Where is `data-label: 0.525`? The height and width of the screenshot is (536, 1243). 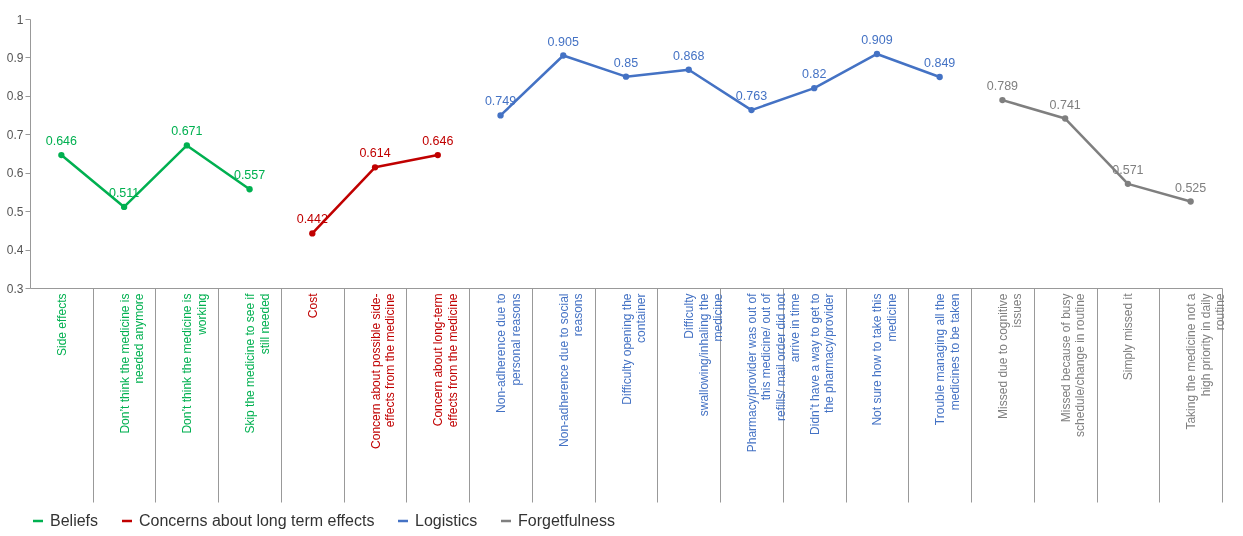 data-label: 0.525 is located at coordinates (1190, 187).